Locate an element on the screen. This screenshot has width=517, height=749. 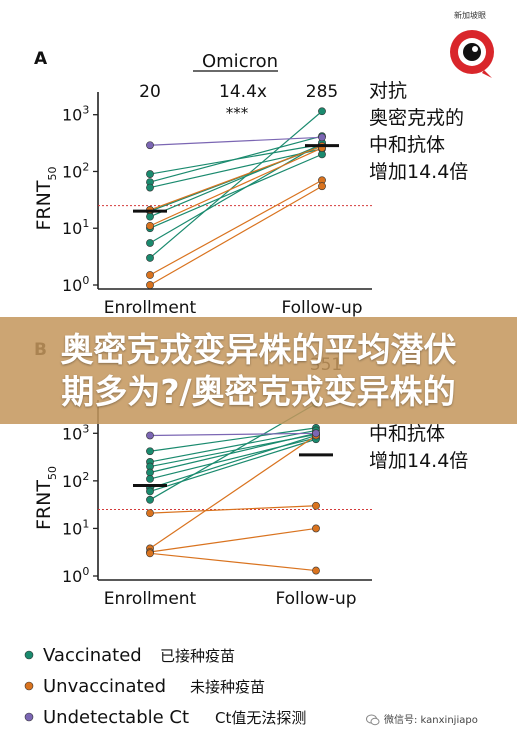
panel-a-annotation-line: 对抗 is located at coordinates (388, 91).